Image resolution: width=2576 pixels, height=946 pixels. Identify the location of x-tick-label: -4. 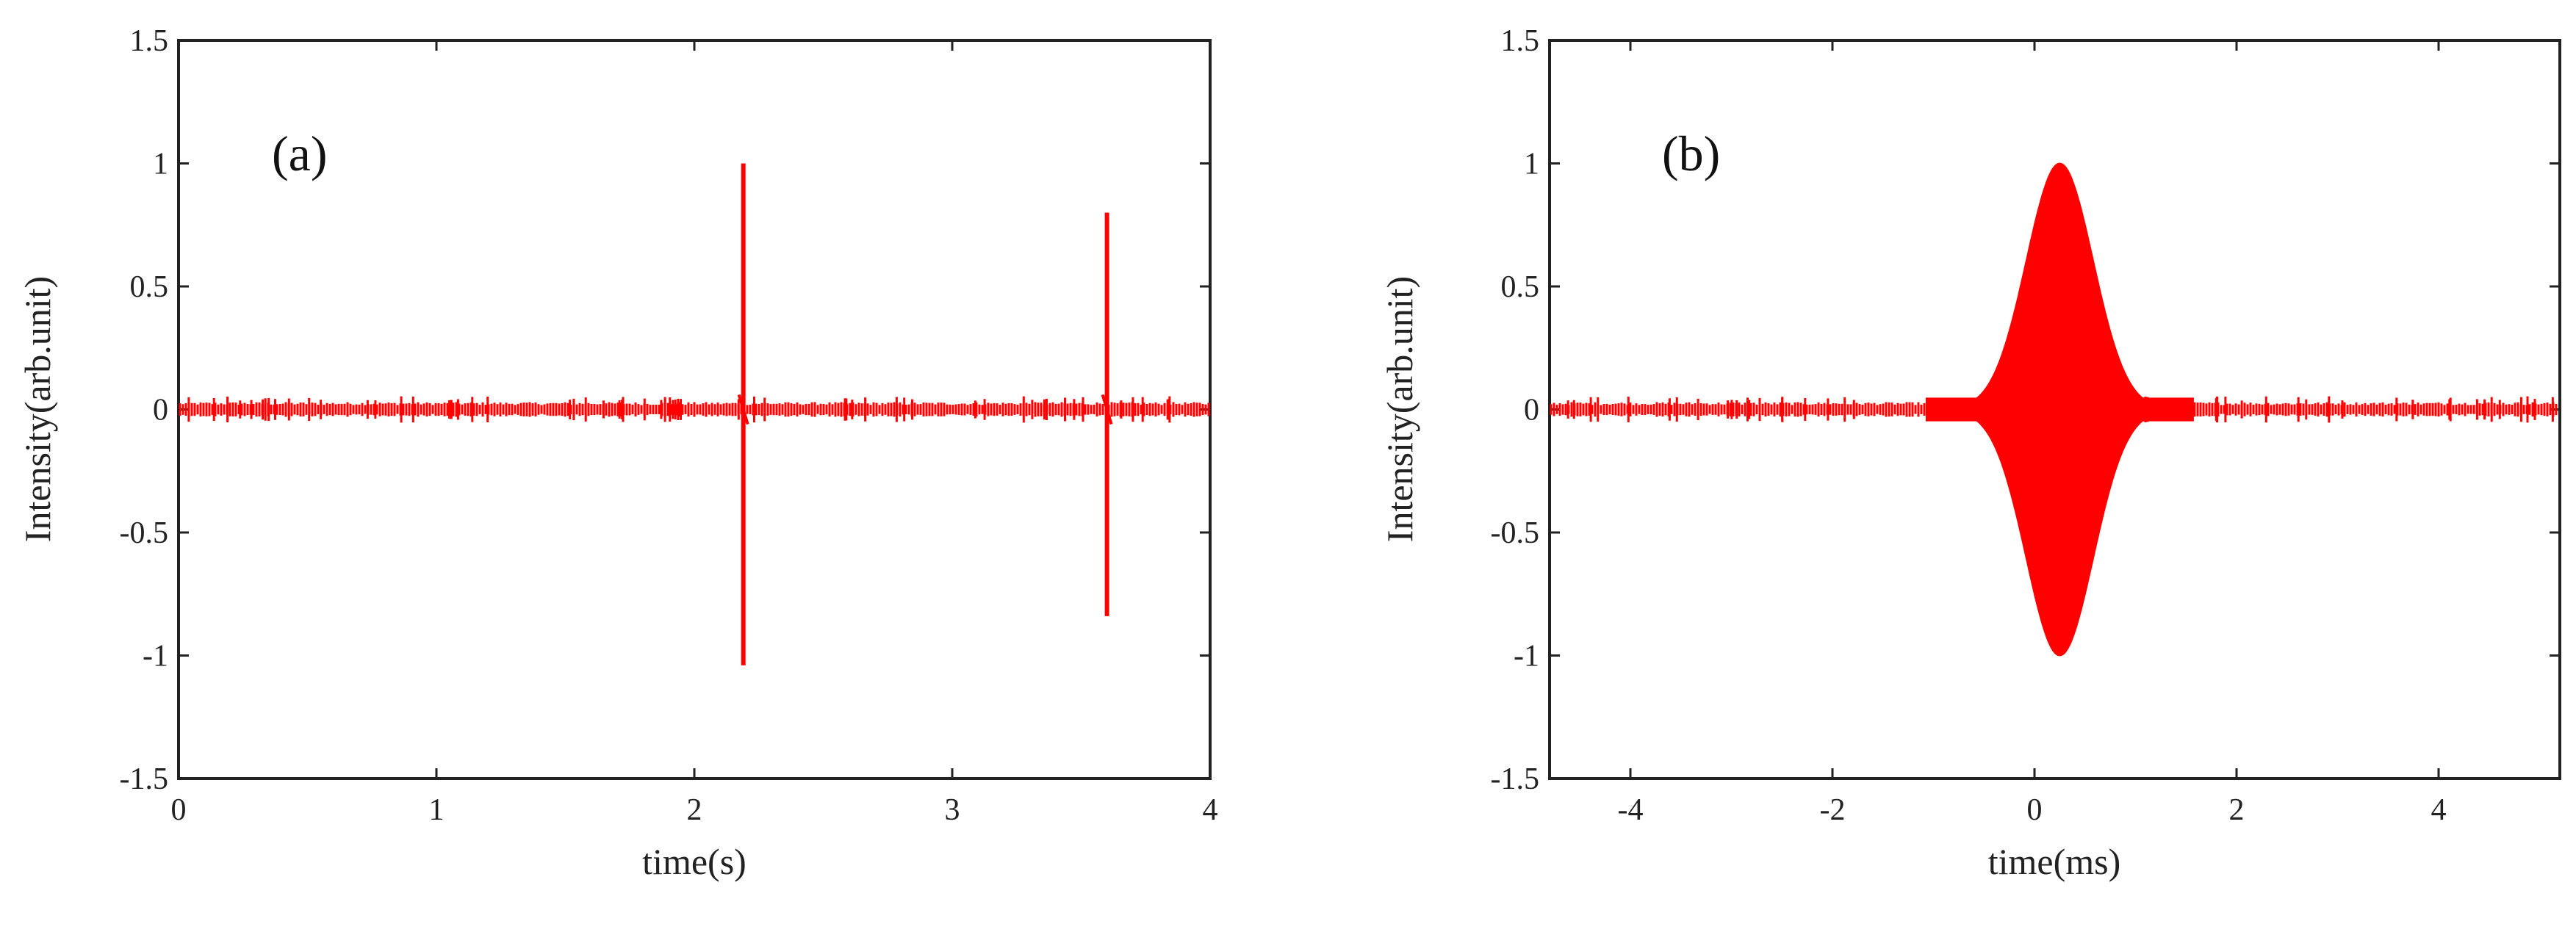
(1631, 810).